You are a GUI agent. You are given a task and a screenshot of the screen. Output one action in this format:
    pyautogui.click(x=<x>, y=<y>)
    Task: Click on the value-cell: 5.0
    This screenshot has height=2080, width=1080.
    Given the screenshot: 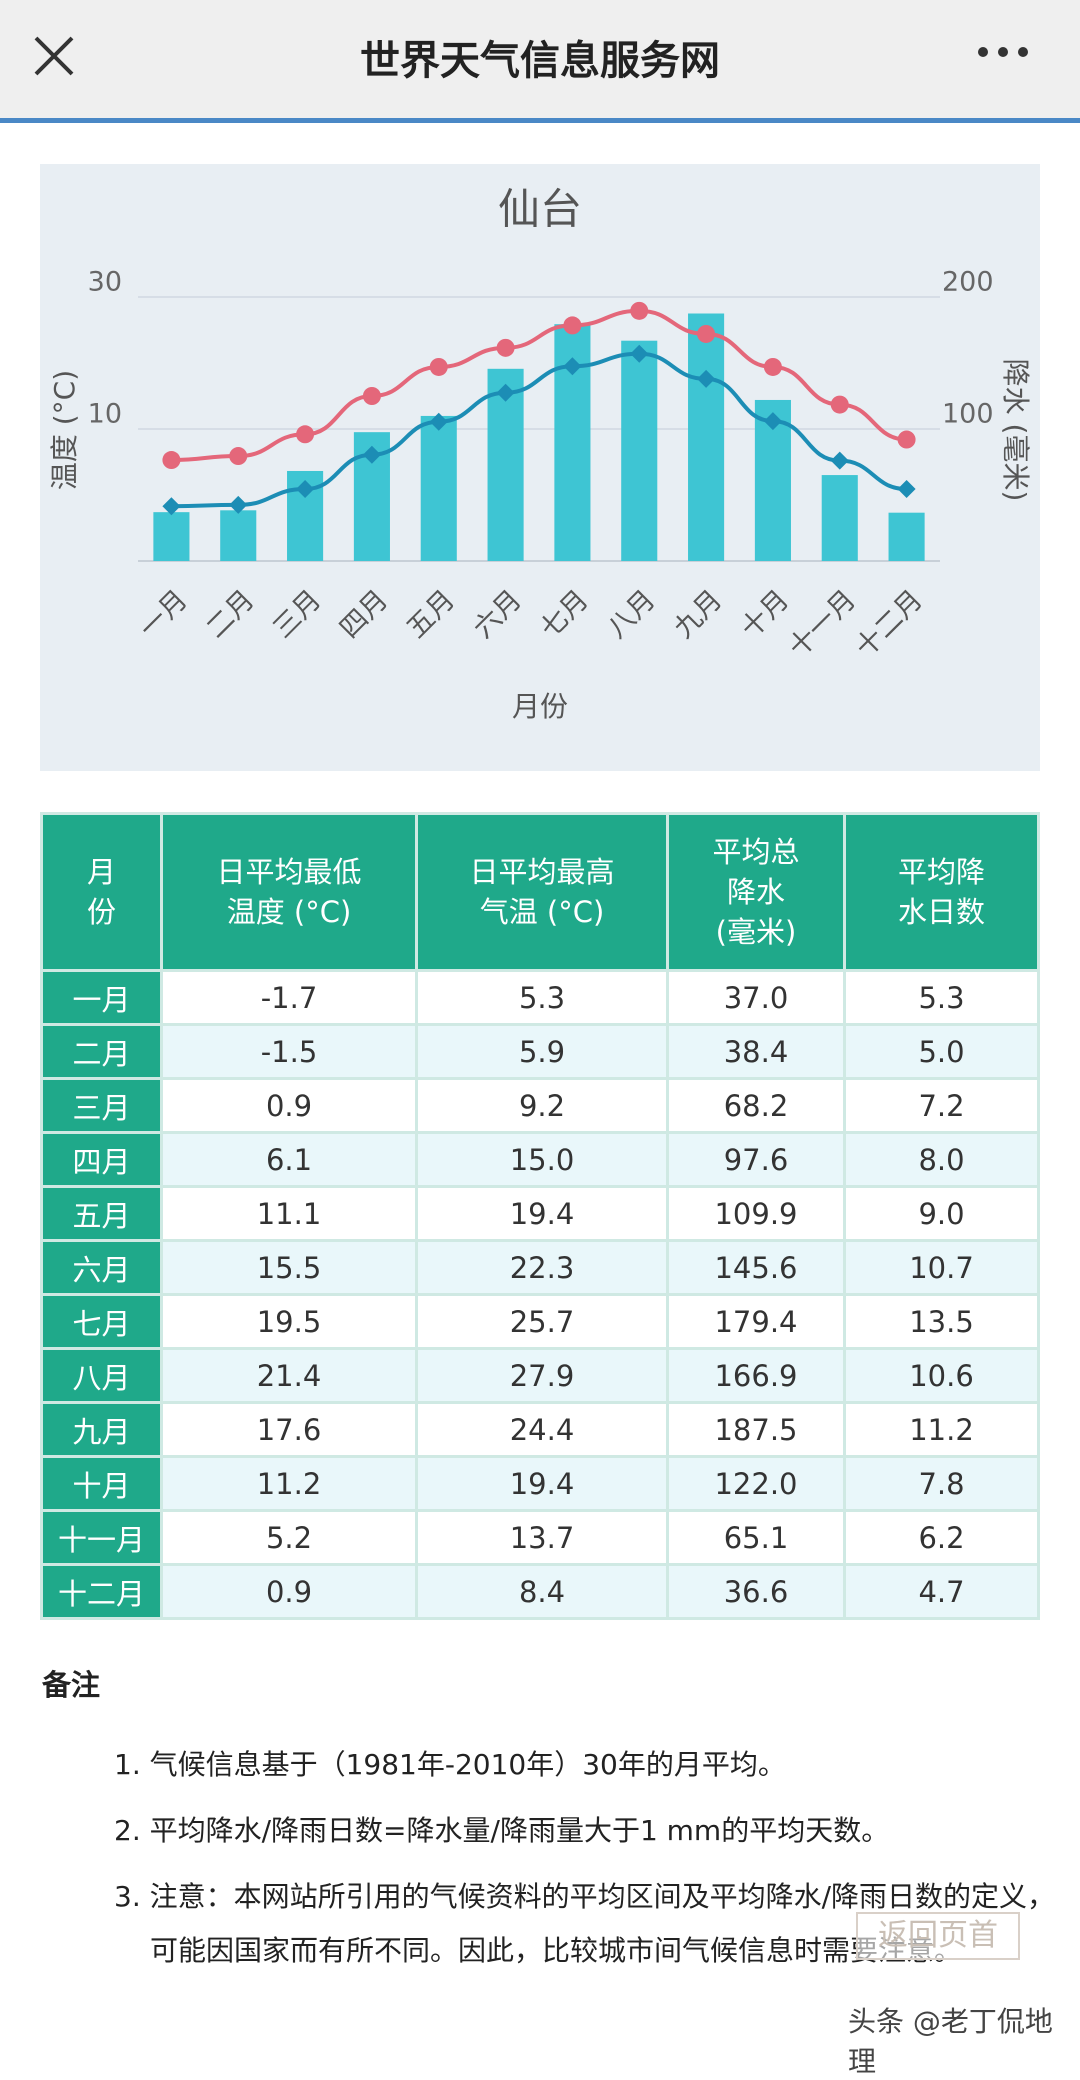 What is the action you would take?
    pyautogui.click(x=941, y=1051)
    